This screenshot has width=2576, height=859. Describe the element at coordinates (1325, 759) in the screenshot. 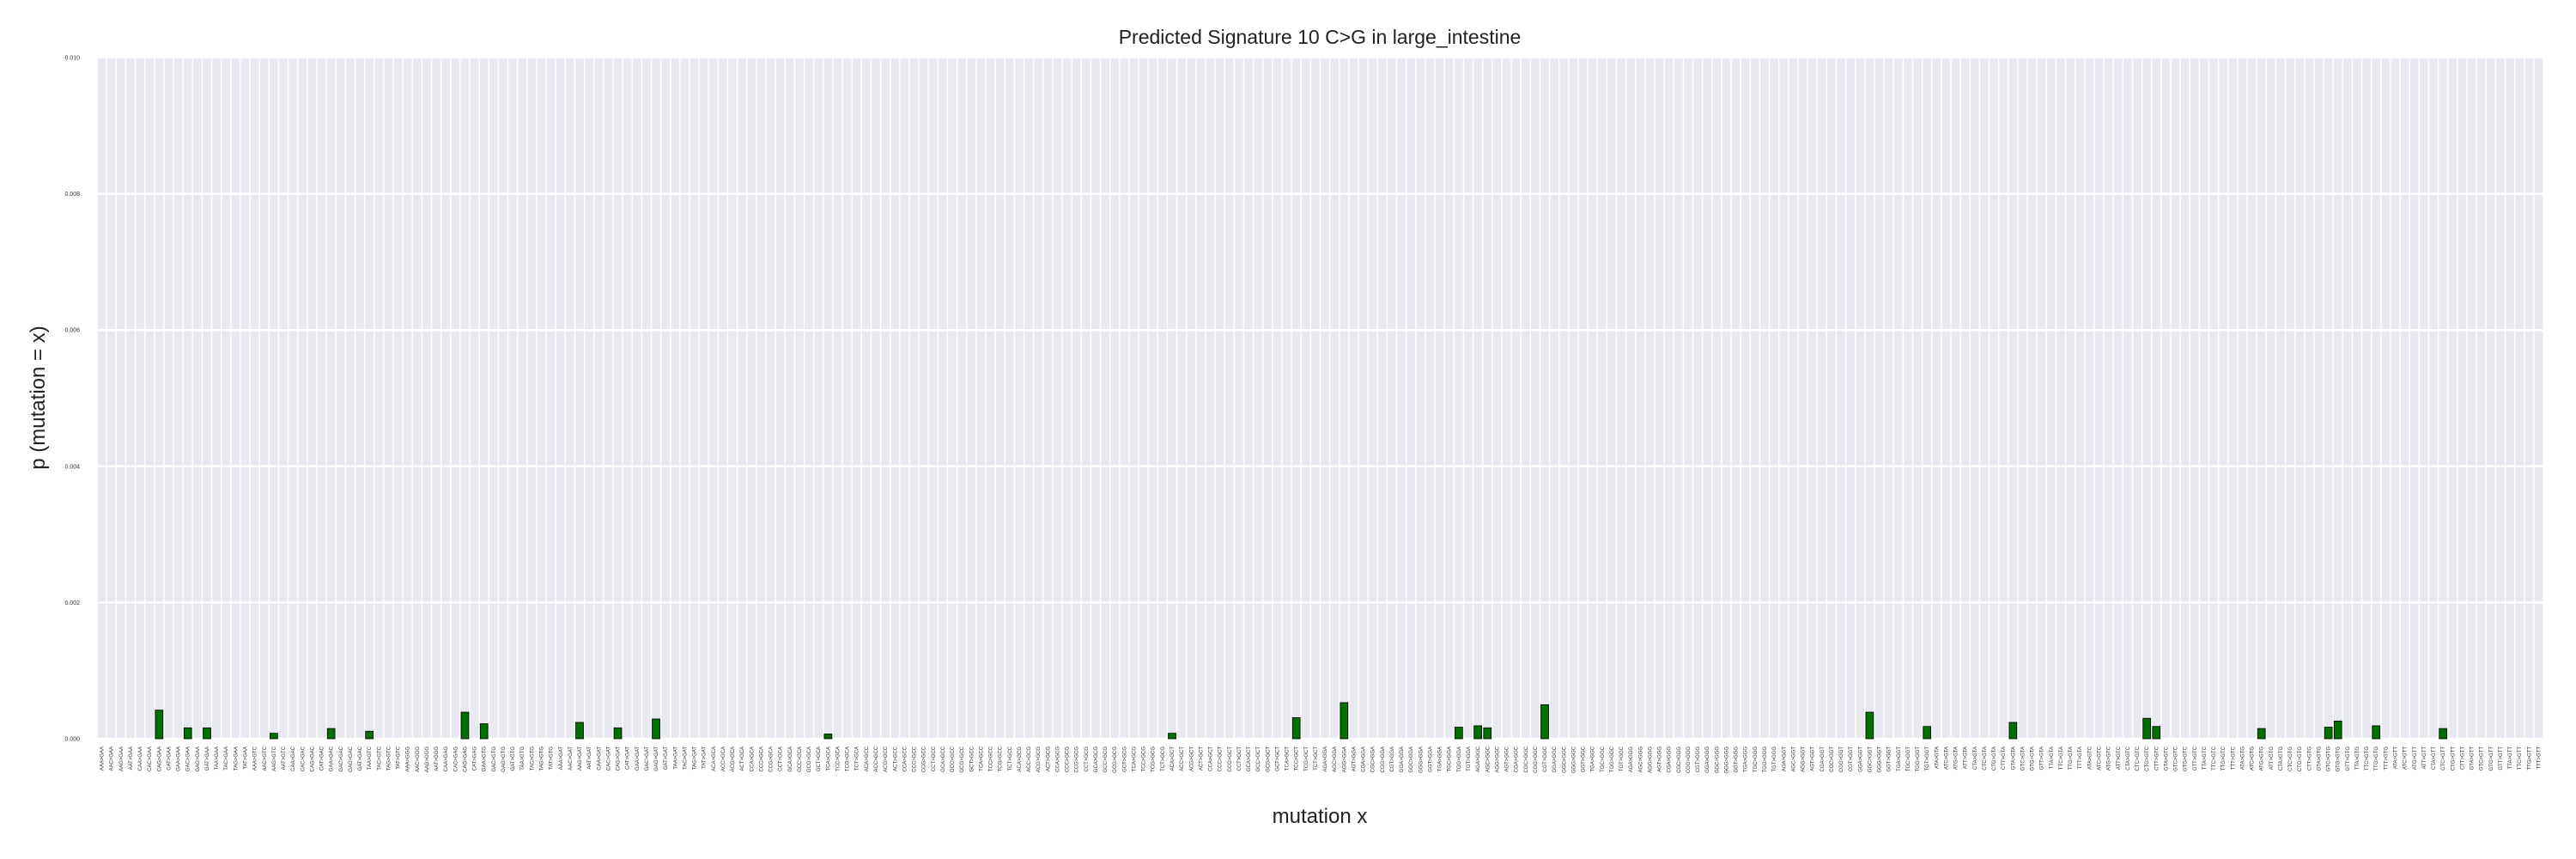

I see `x-tick-label: AGA>GGA` at that location.